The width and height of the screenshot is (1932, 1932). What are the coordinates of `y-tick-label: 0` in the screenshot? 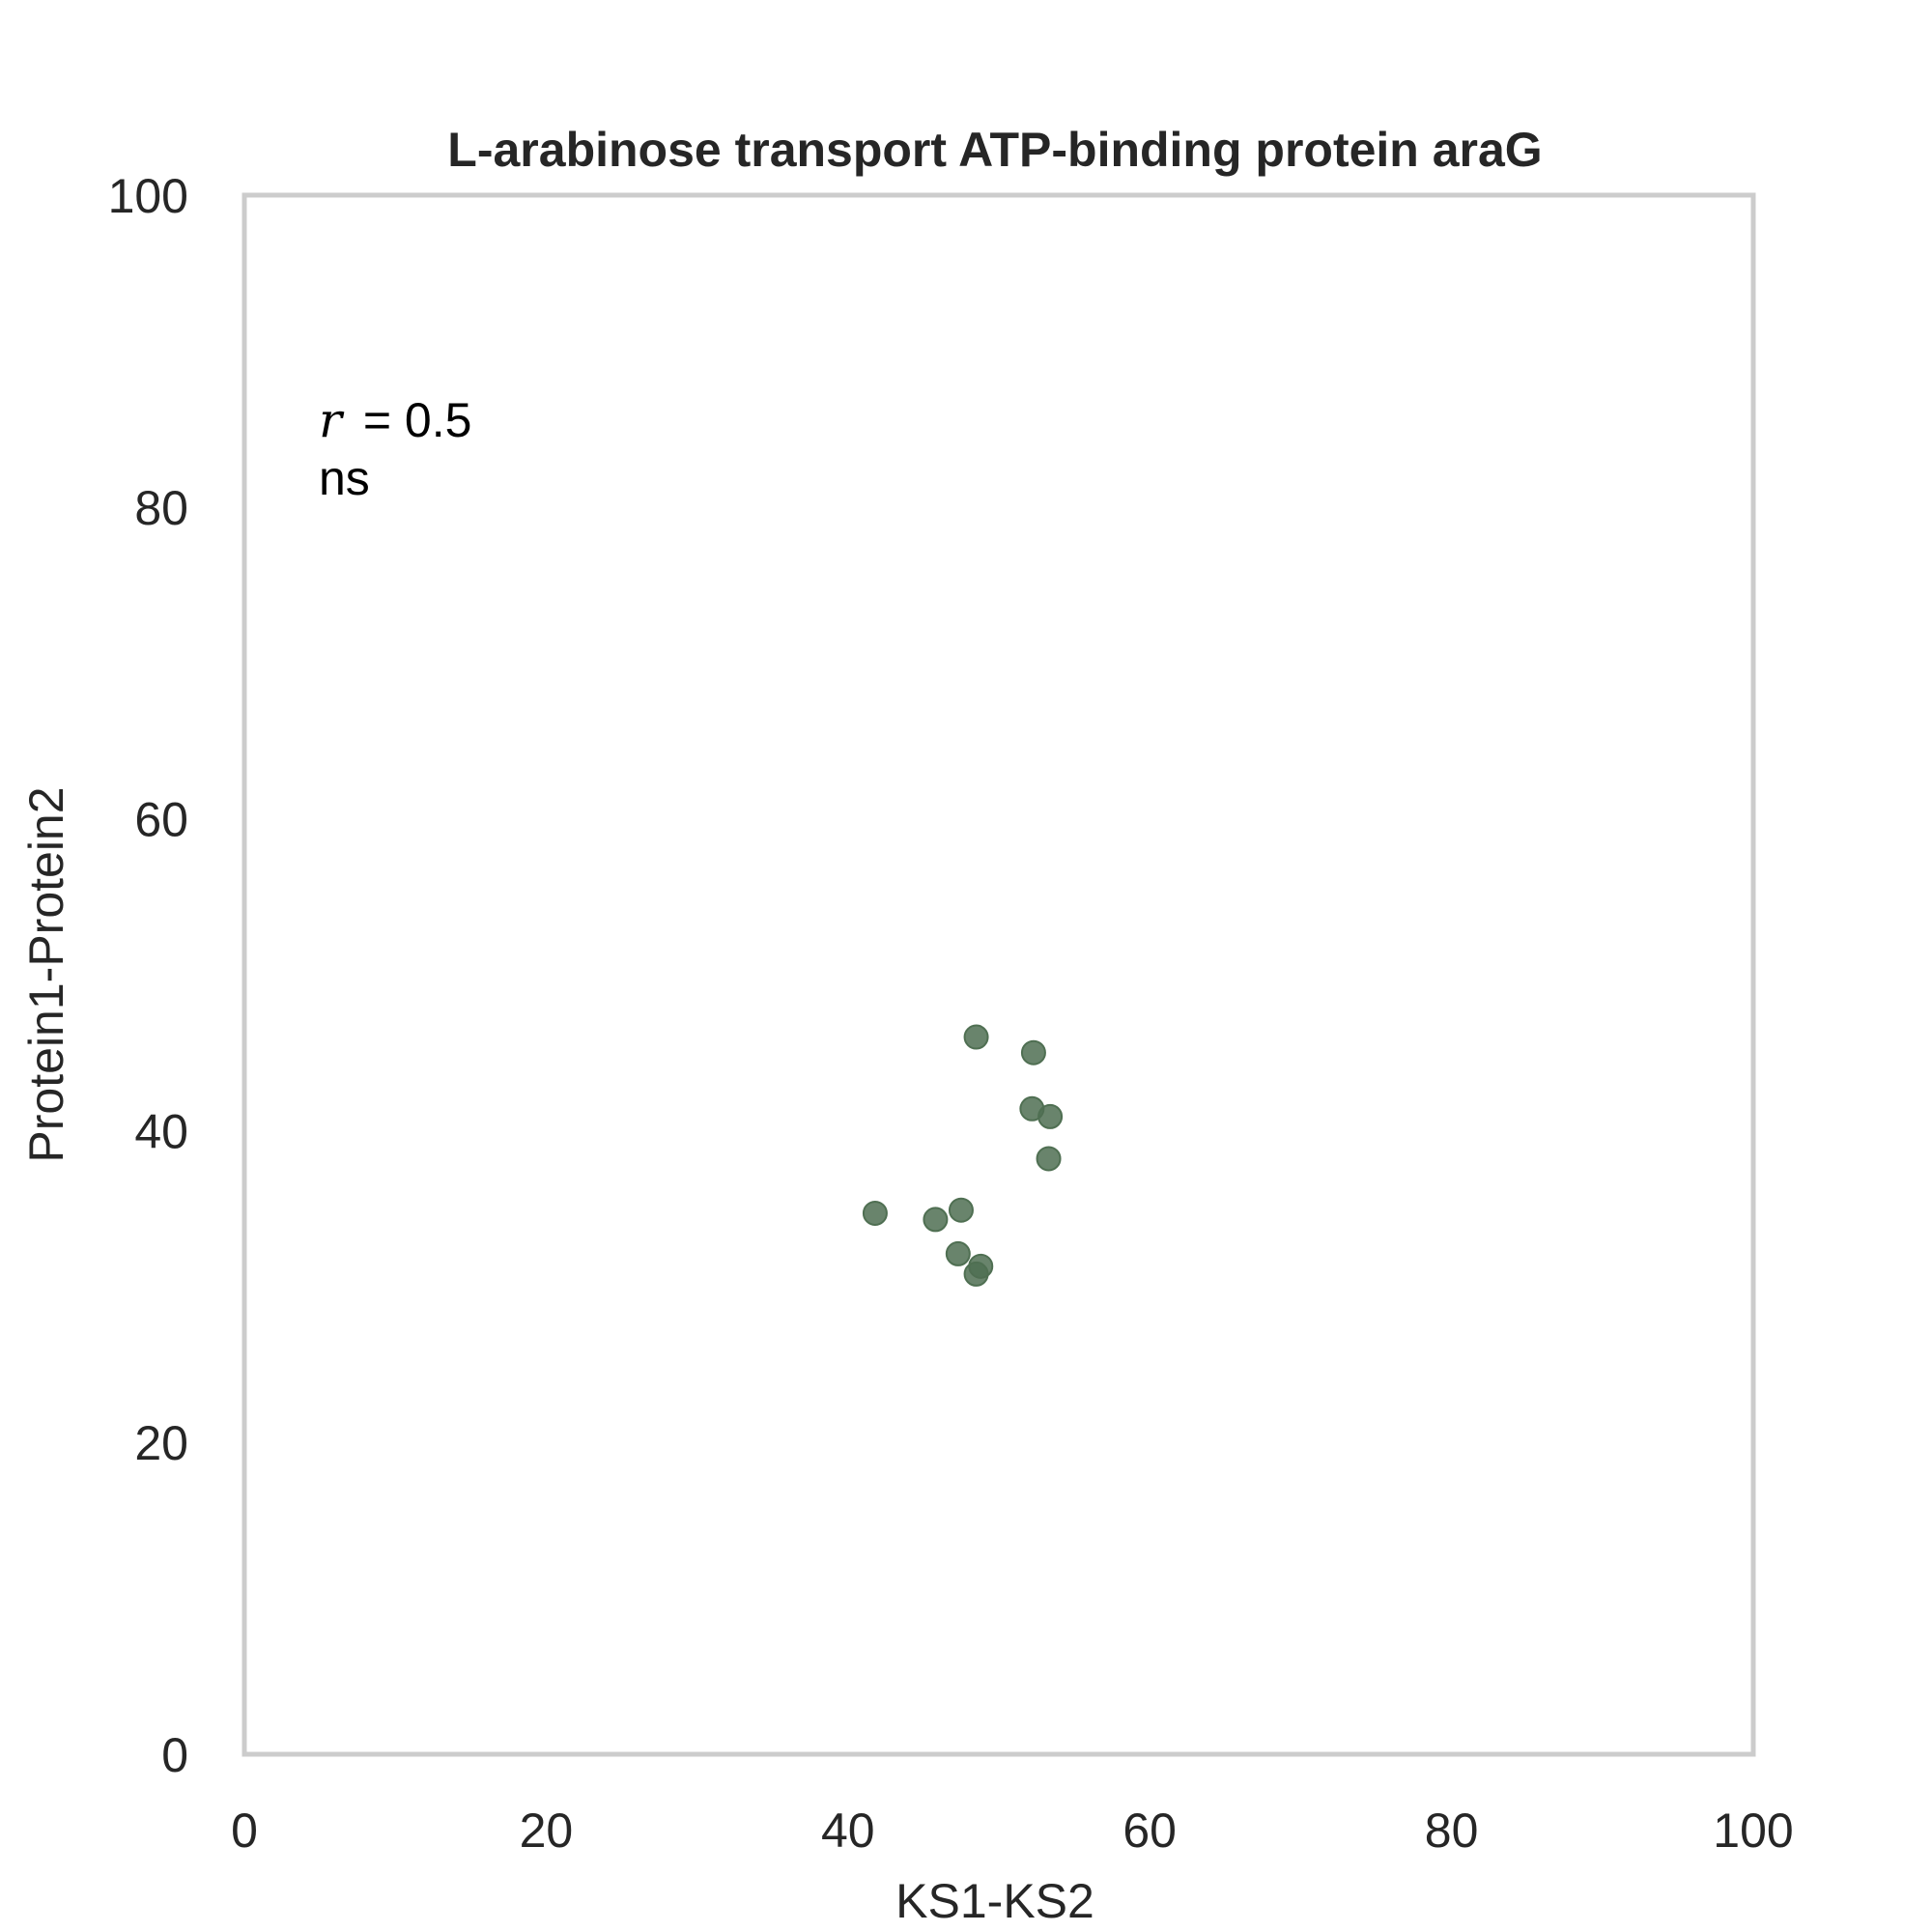 It's located at (174, 1755).